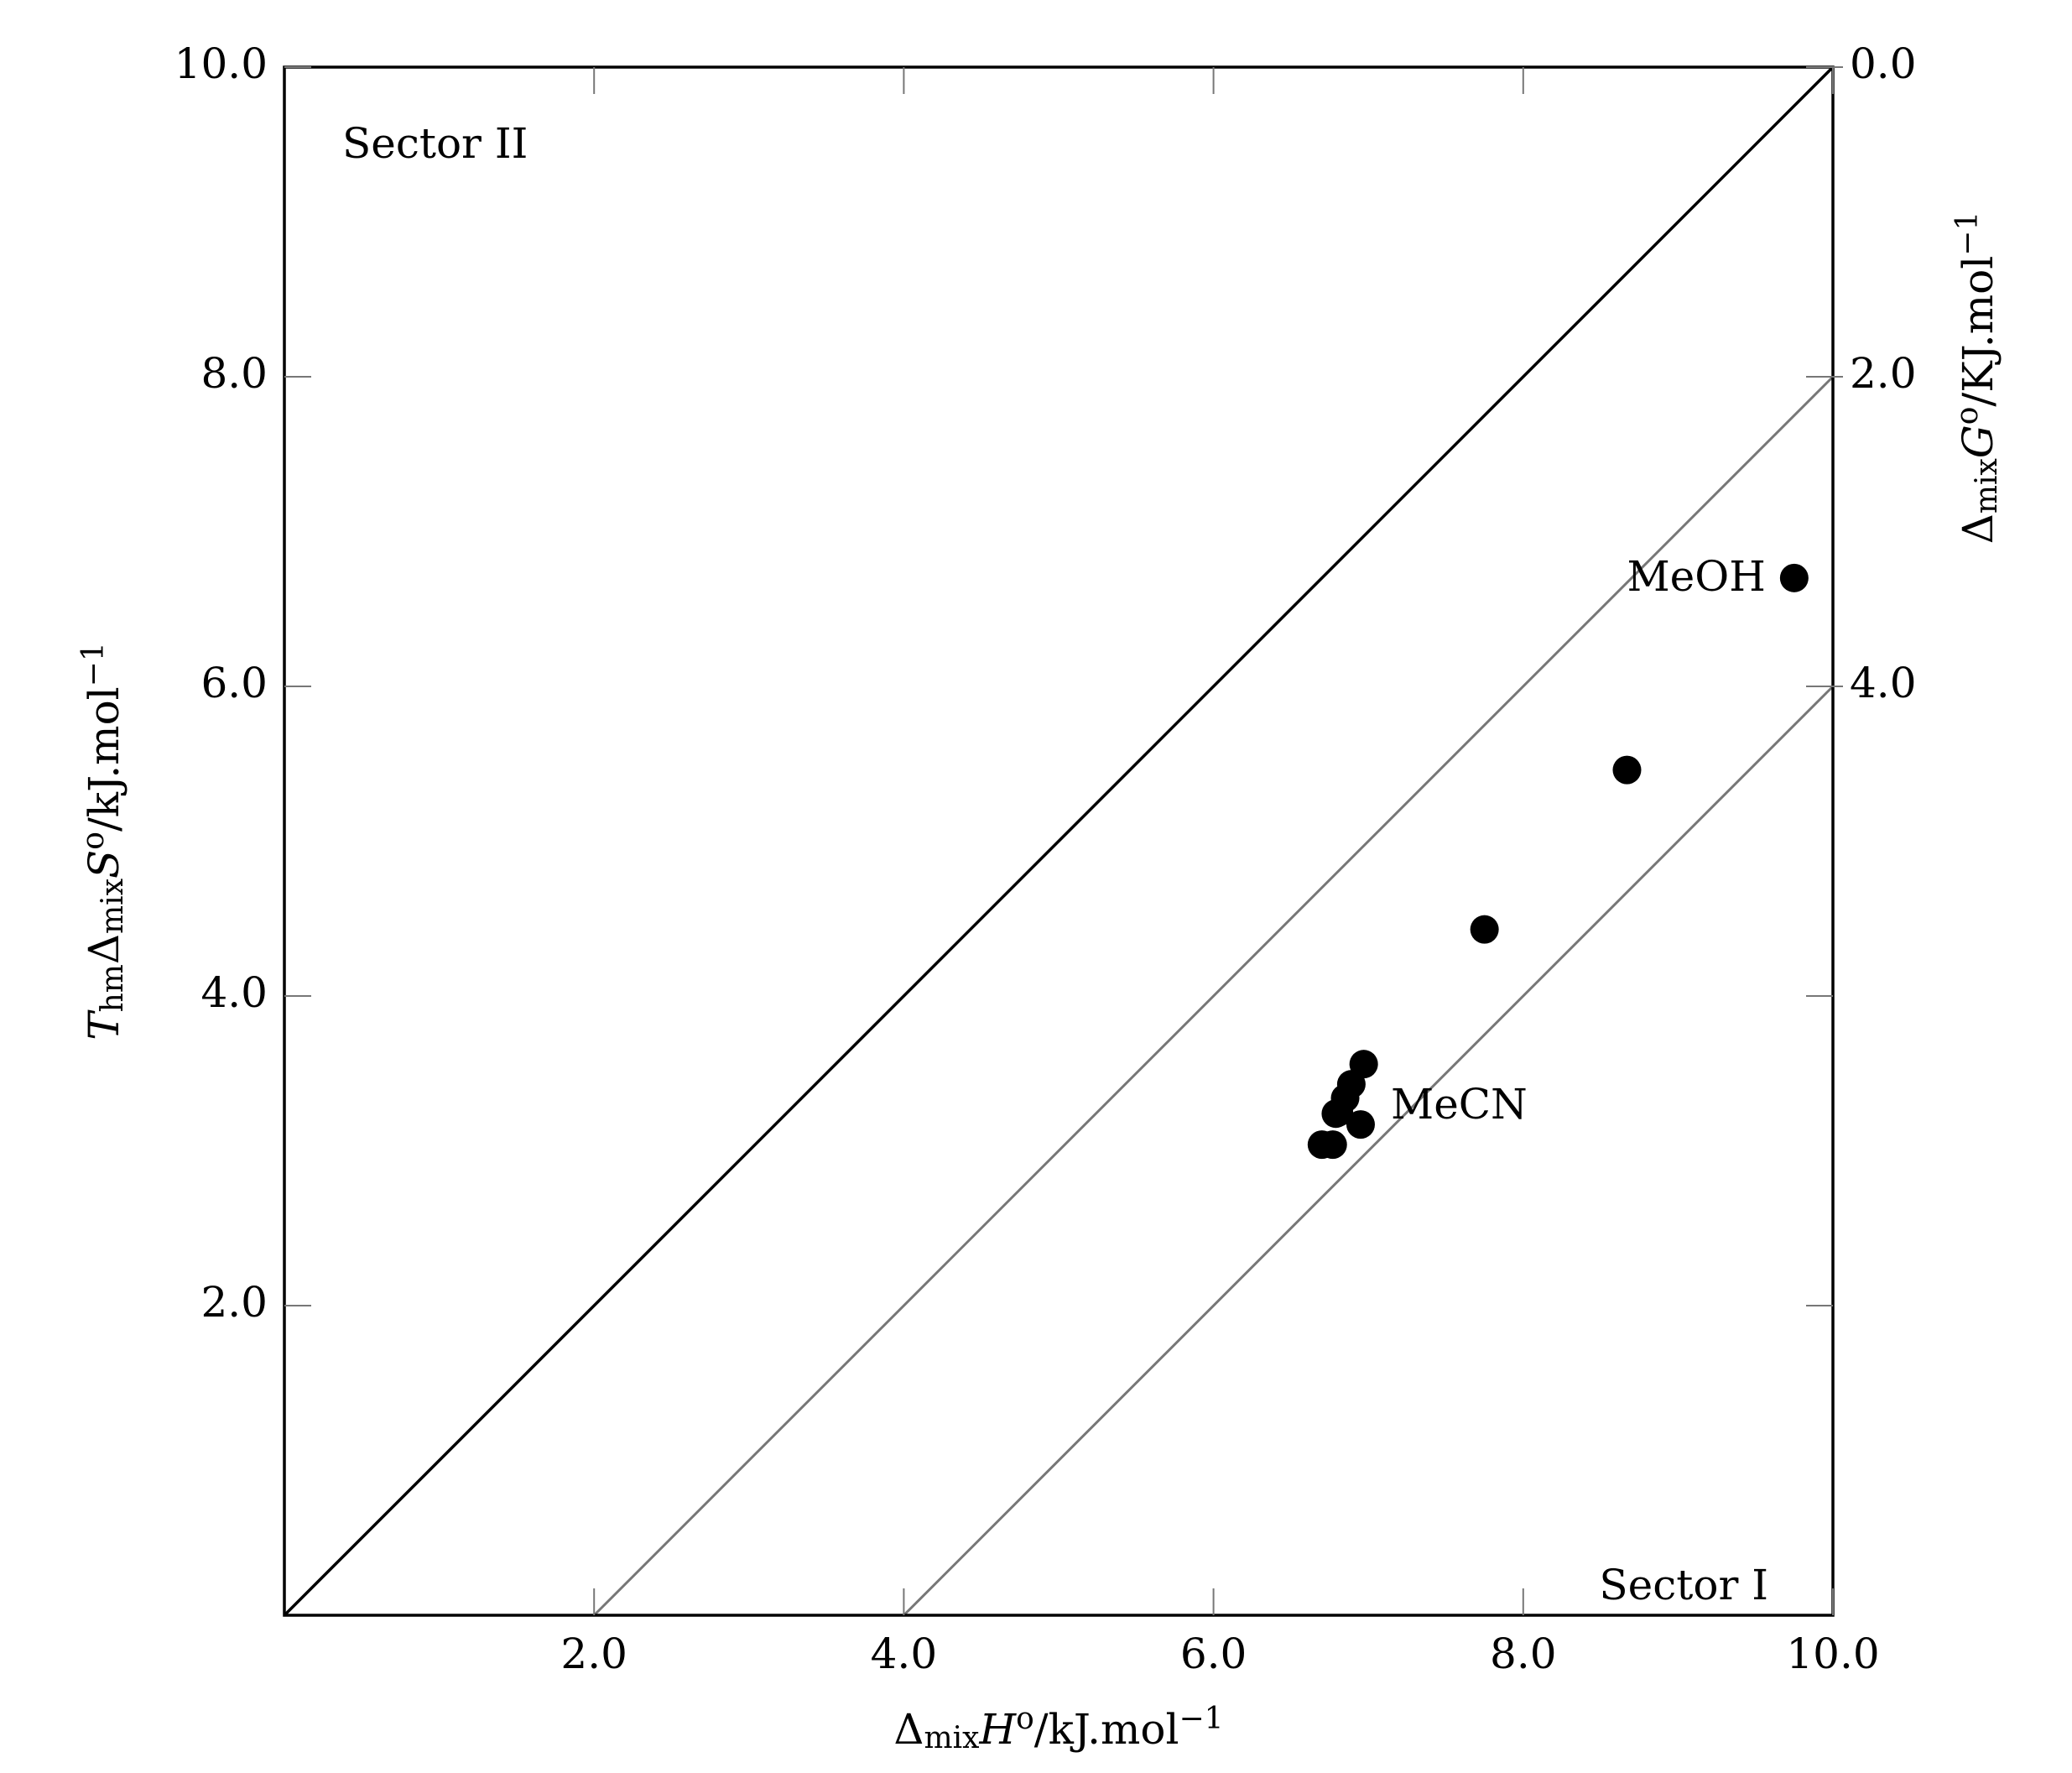 The width and height of the screenshot is (2072, 1773). I want to click on label-part: T, so click(104, 1024).